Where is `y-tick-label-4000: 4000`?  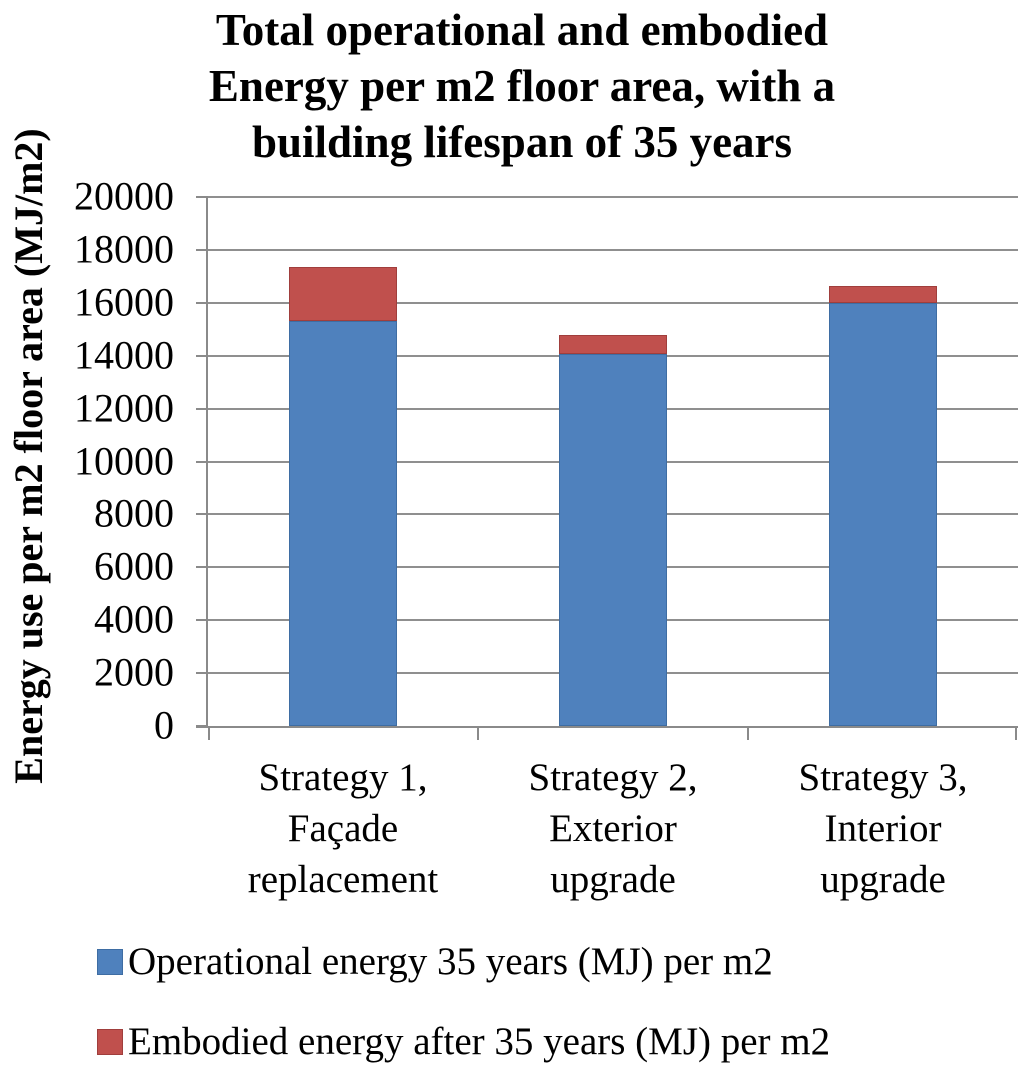 y-tick-label-4000: 4000 is located at coordinates (134, 619).